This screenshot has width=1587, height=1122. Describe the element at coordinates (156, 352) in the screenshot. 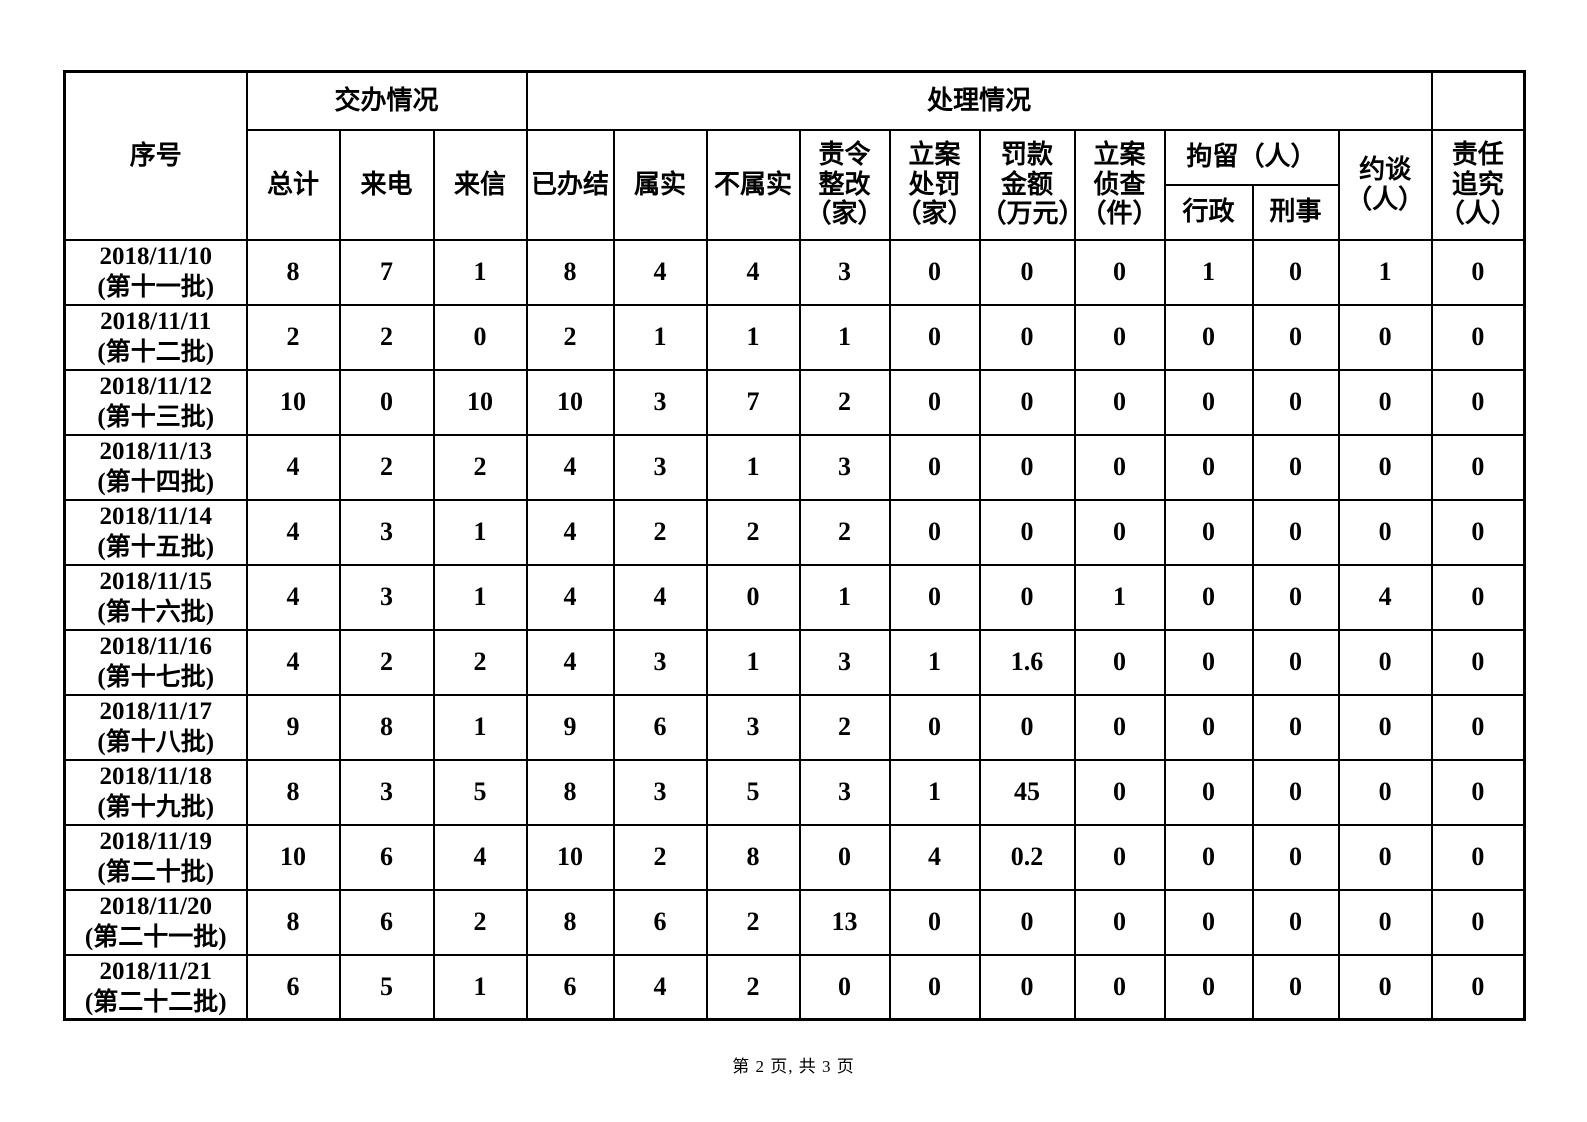

I see `row-batch: (第十二批)` at that location.